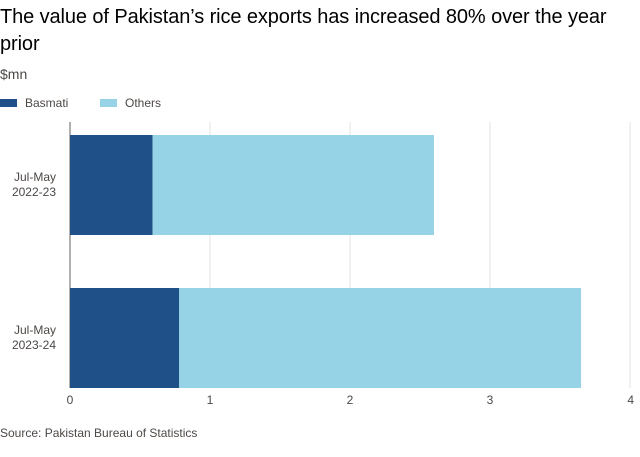 The image size is (640, 457). I want to click on legend-swatch-basmati, so click(8, 103).